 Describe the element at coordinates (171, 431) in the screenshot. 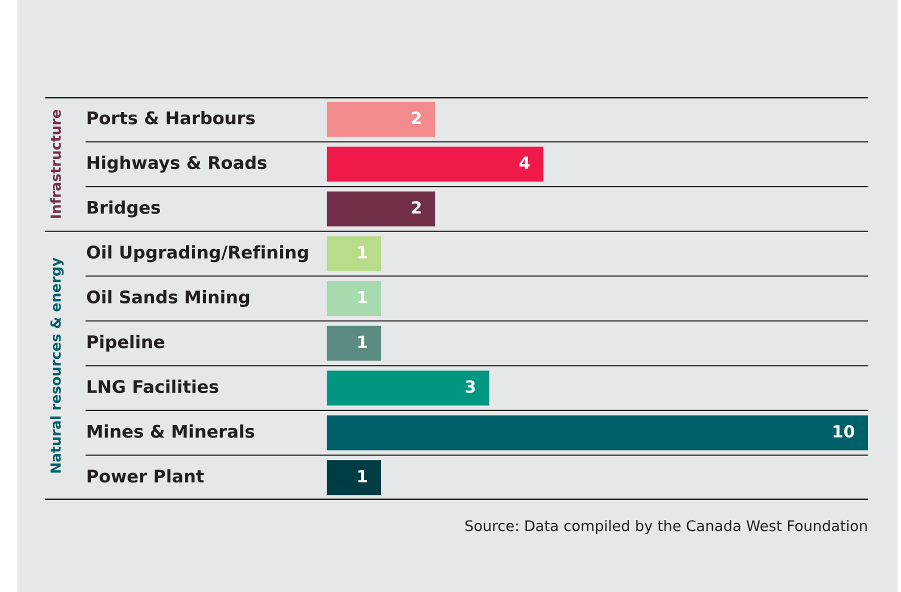

I see `y-tick-label: Mines & Minerals` at that location.